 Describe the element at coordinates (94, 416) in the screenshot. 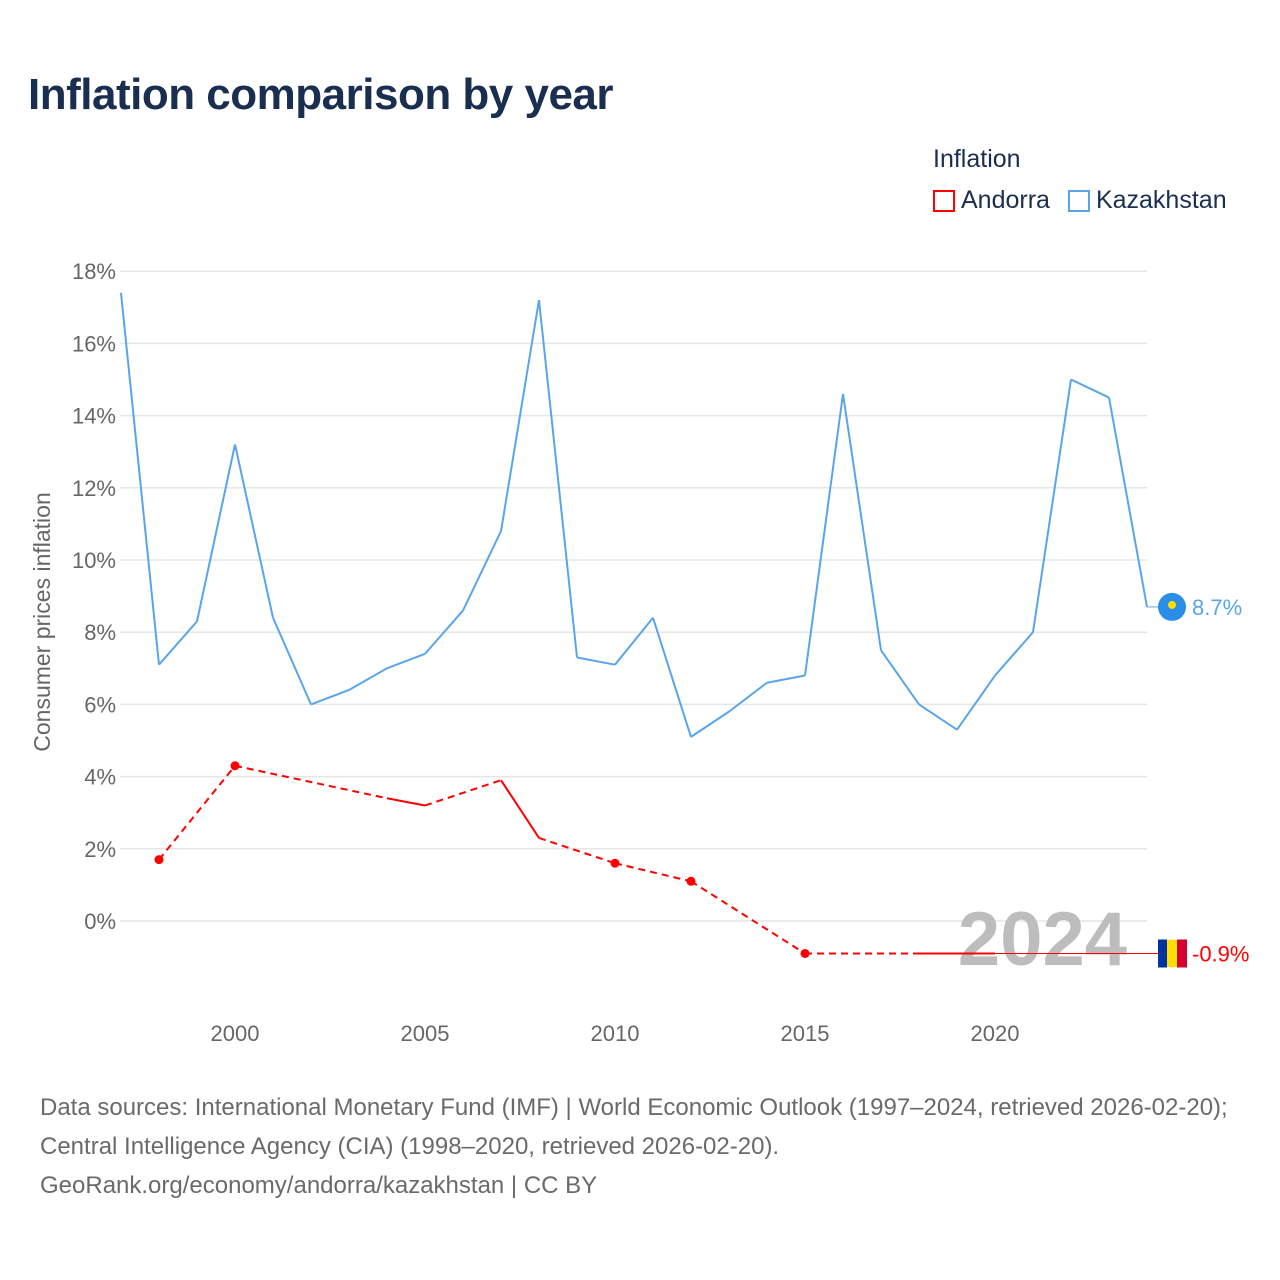

I see `y-tick-label: 14%` at that location.